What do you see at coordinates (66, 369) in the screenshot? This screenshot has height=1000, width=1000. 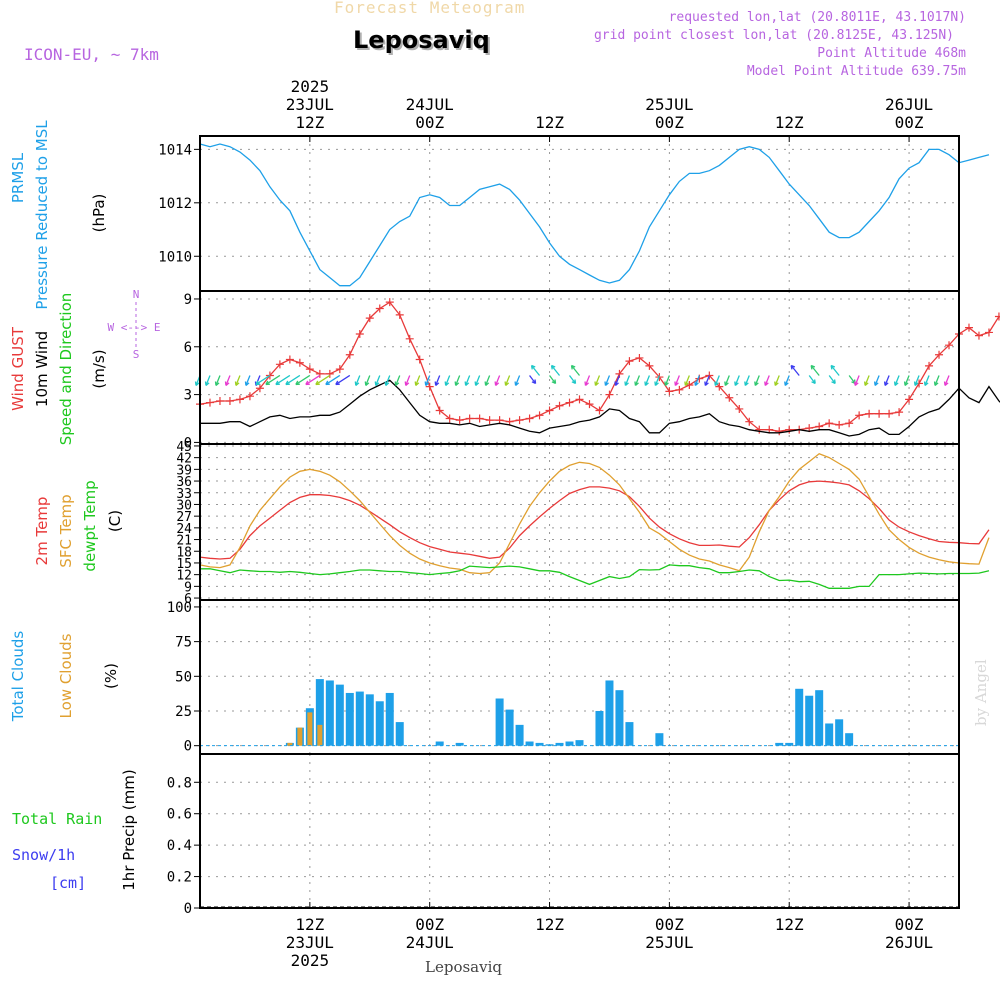 I see `wind-direction-axis-title: Speed and Direction` at bounding box center [66, 369].